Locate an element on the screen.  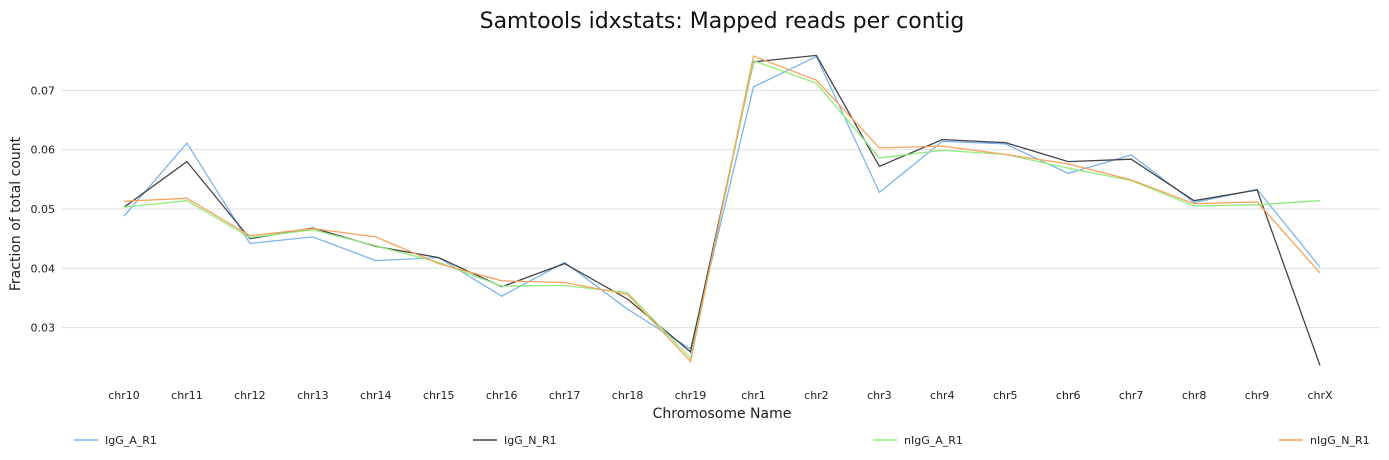
x-tick-label: chr12 is located at coordinates (250, 395).